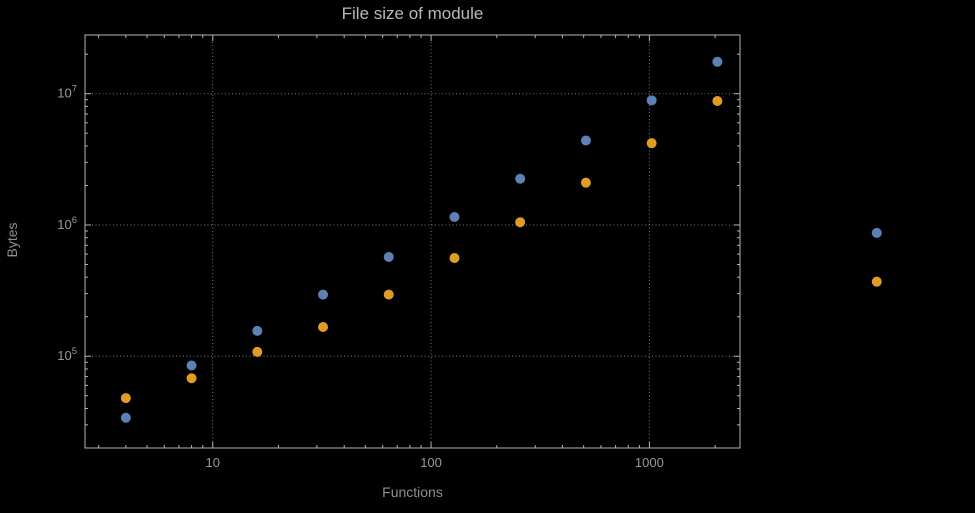 The height and width of the screenshot is (513, 975). I want to click on x-axis-label: Functions, so click(412, 492).